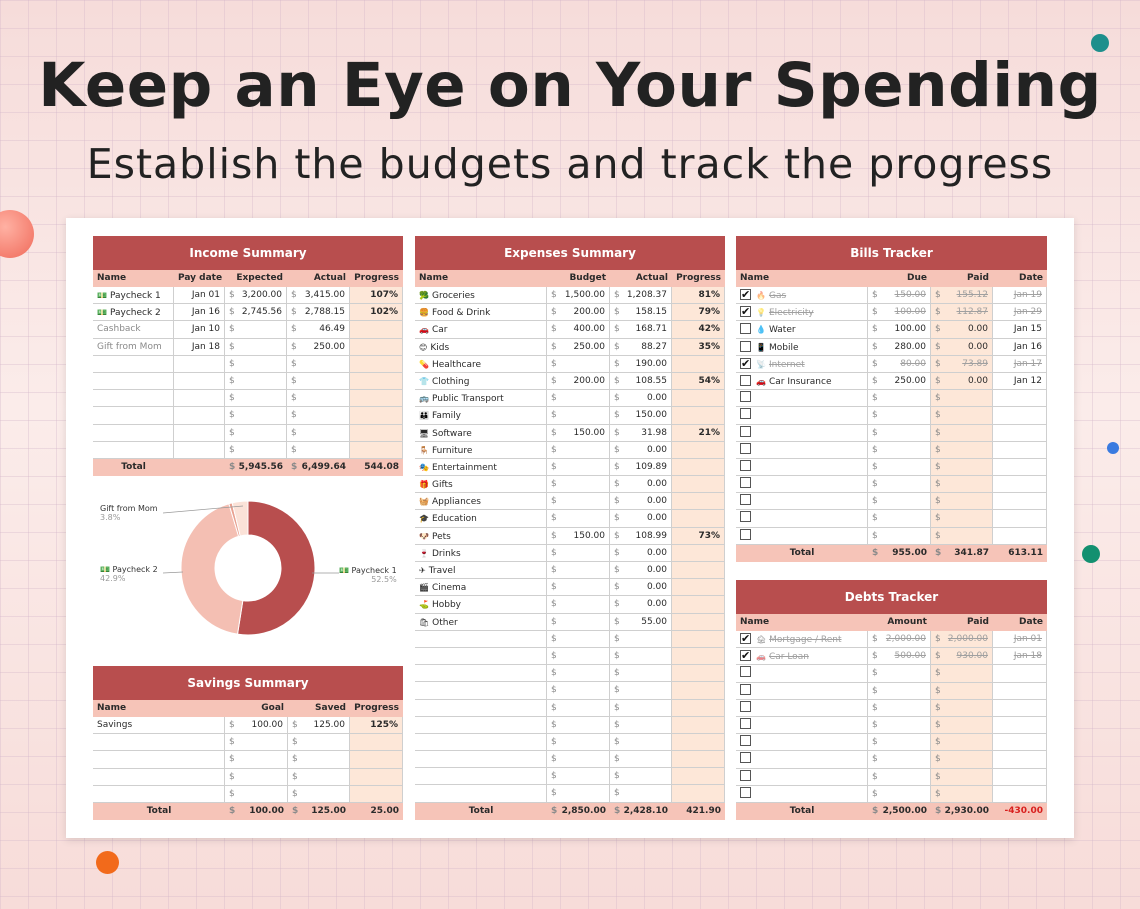 The height and width of the screenshot is (909, 1140). What do you see at coordinates (802, 330) in the screenshot?
I see `bills-name-cell: 💧 Water` at bounding box center [802, 330].